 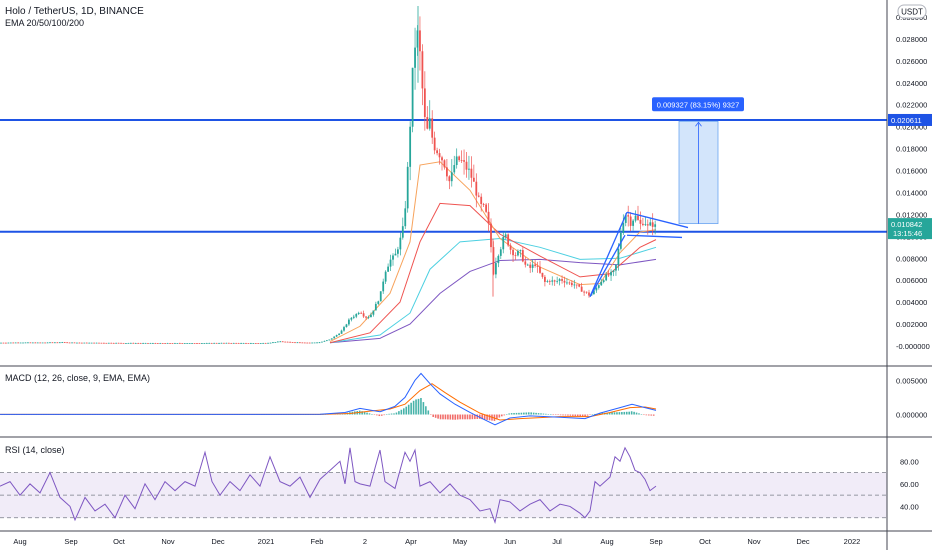 I want to click on currency-badge, so click(x=912, y=11).